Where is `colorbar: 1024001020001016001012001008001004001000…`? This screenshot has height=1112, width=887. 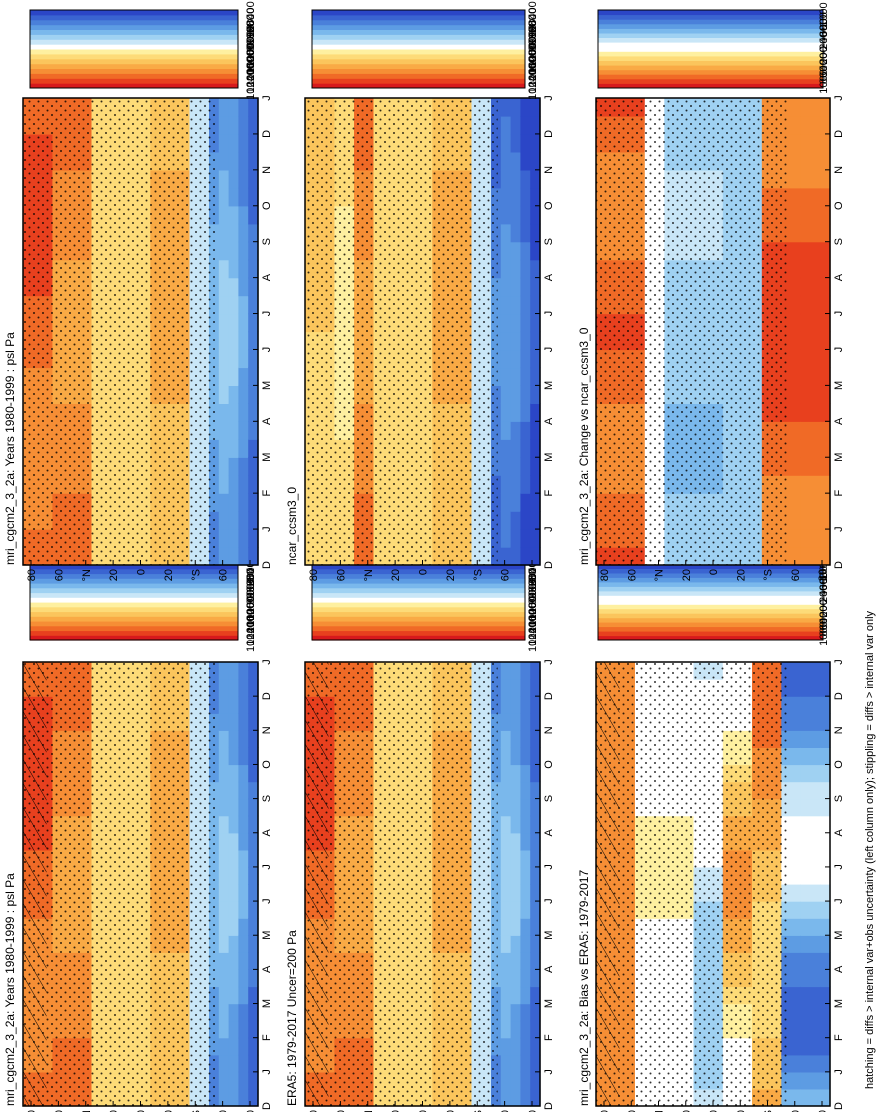 colorbar: 1024001020001016001012001008001004001000… is located at coordinates (425, 603).